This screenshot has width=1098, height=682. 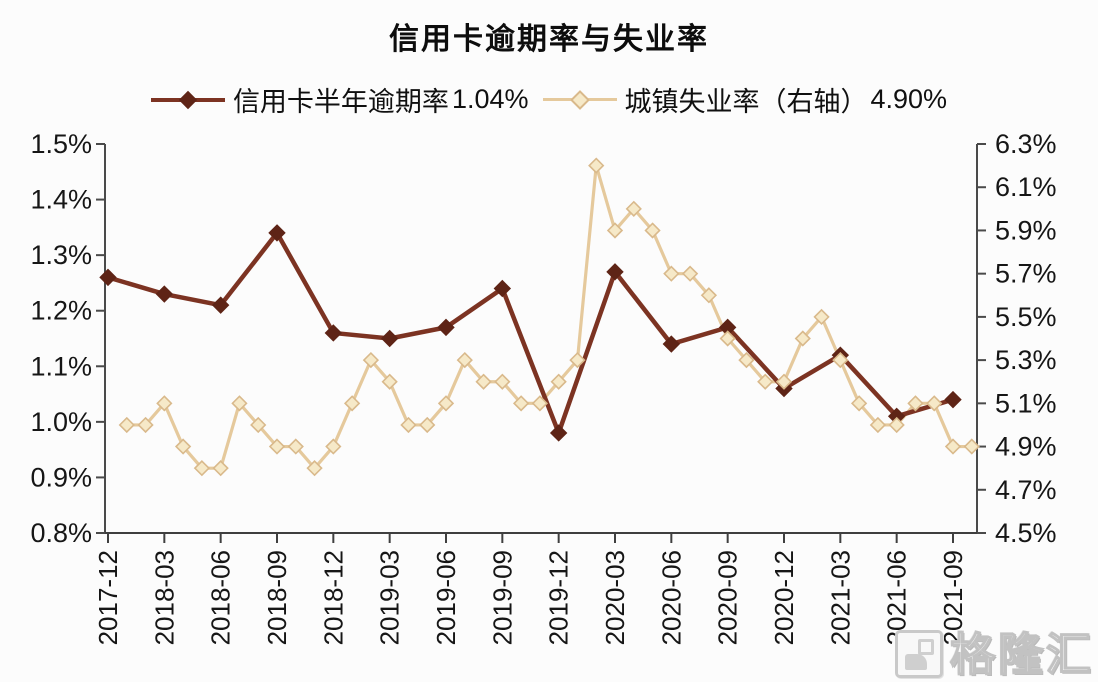 What do you see at coordinates (1026, 274) in the screenshot?
I see `right-axis-tick-label: 5.7%` at bounding box center [1026, 274].